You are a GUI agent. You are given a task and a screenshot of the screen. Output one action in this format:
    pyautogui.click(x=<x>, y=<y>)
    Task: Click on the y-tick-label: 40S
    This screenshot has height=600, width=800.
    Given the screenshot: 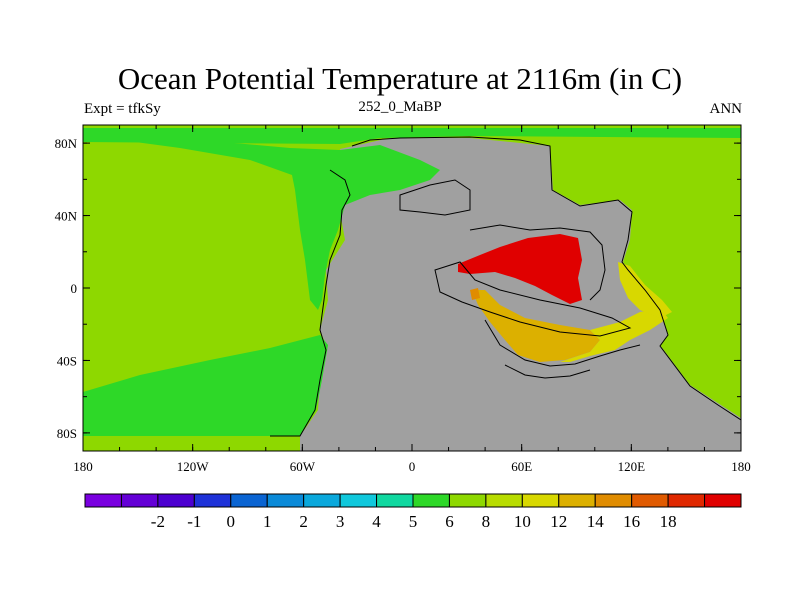 What is the action you would take?
    pyautogui.click(x=67, y=360)
    